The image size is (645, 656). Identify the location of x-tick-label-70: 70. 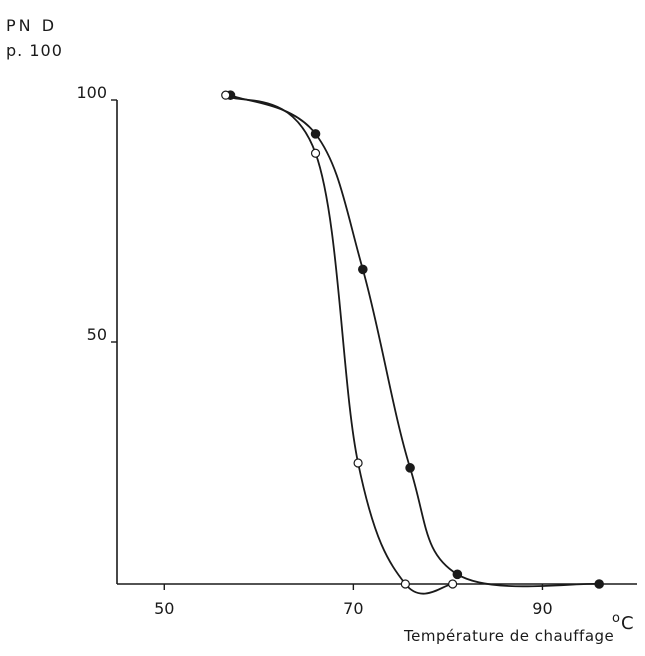
(353, 608).